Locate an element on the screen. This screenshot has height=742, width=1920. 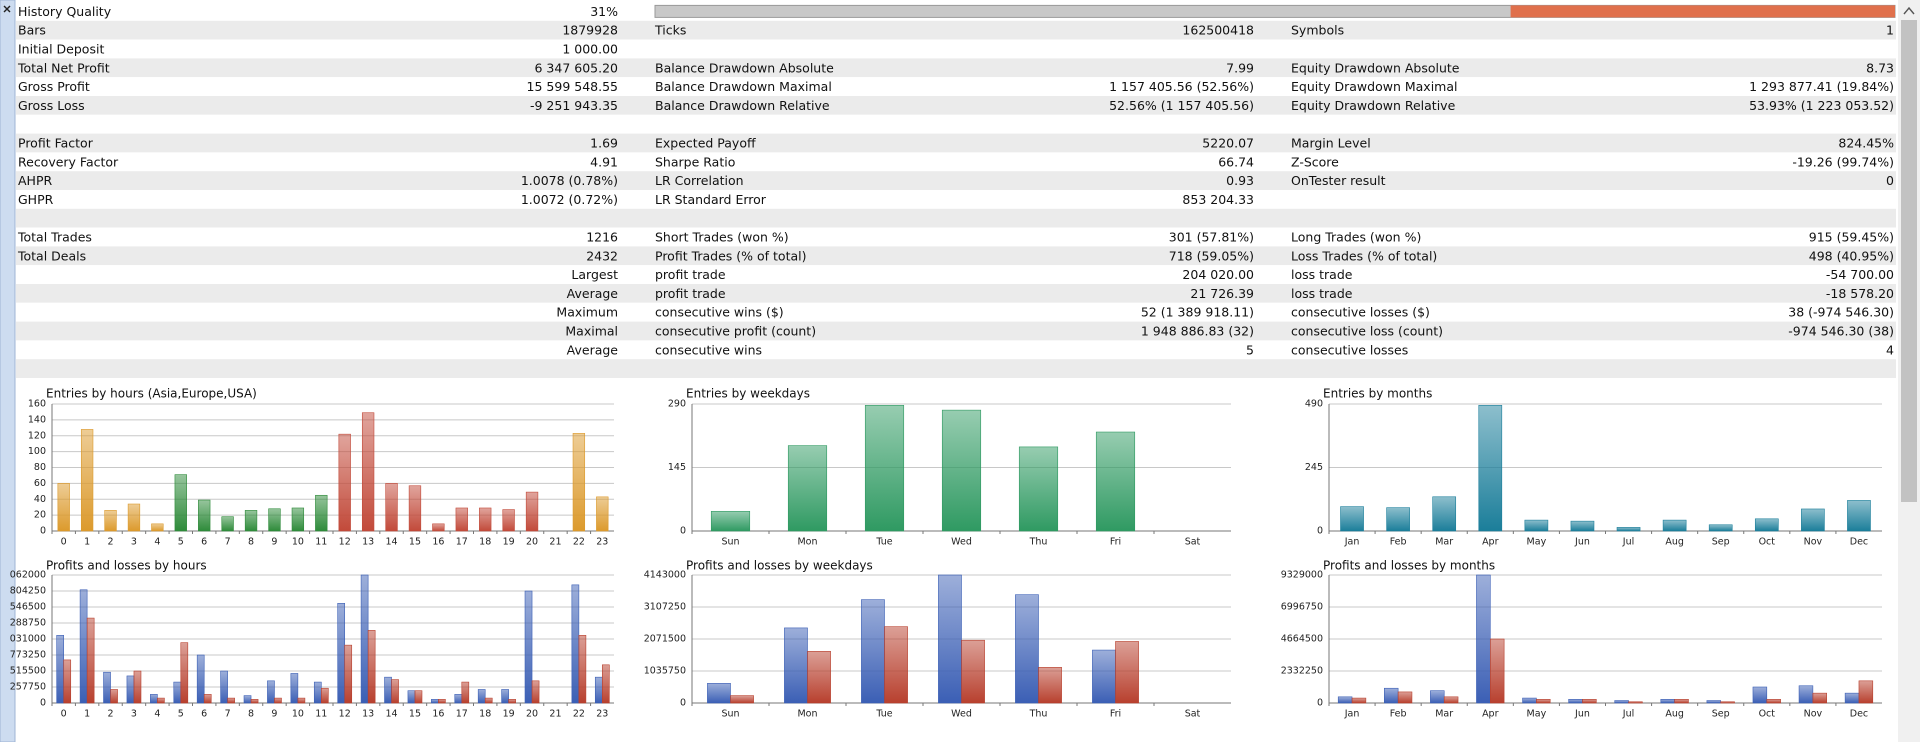
stat-value: 4 is located at coordinates (1890, 349).